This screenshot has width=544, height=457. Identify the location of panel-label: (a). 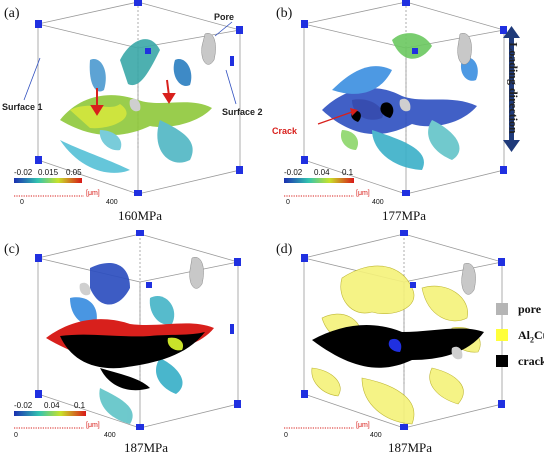
(12, 13).